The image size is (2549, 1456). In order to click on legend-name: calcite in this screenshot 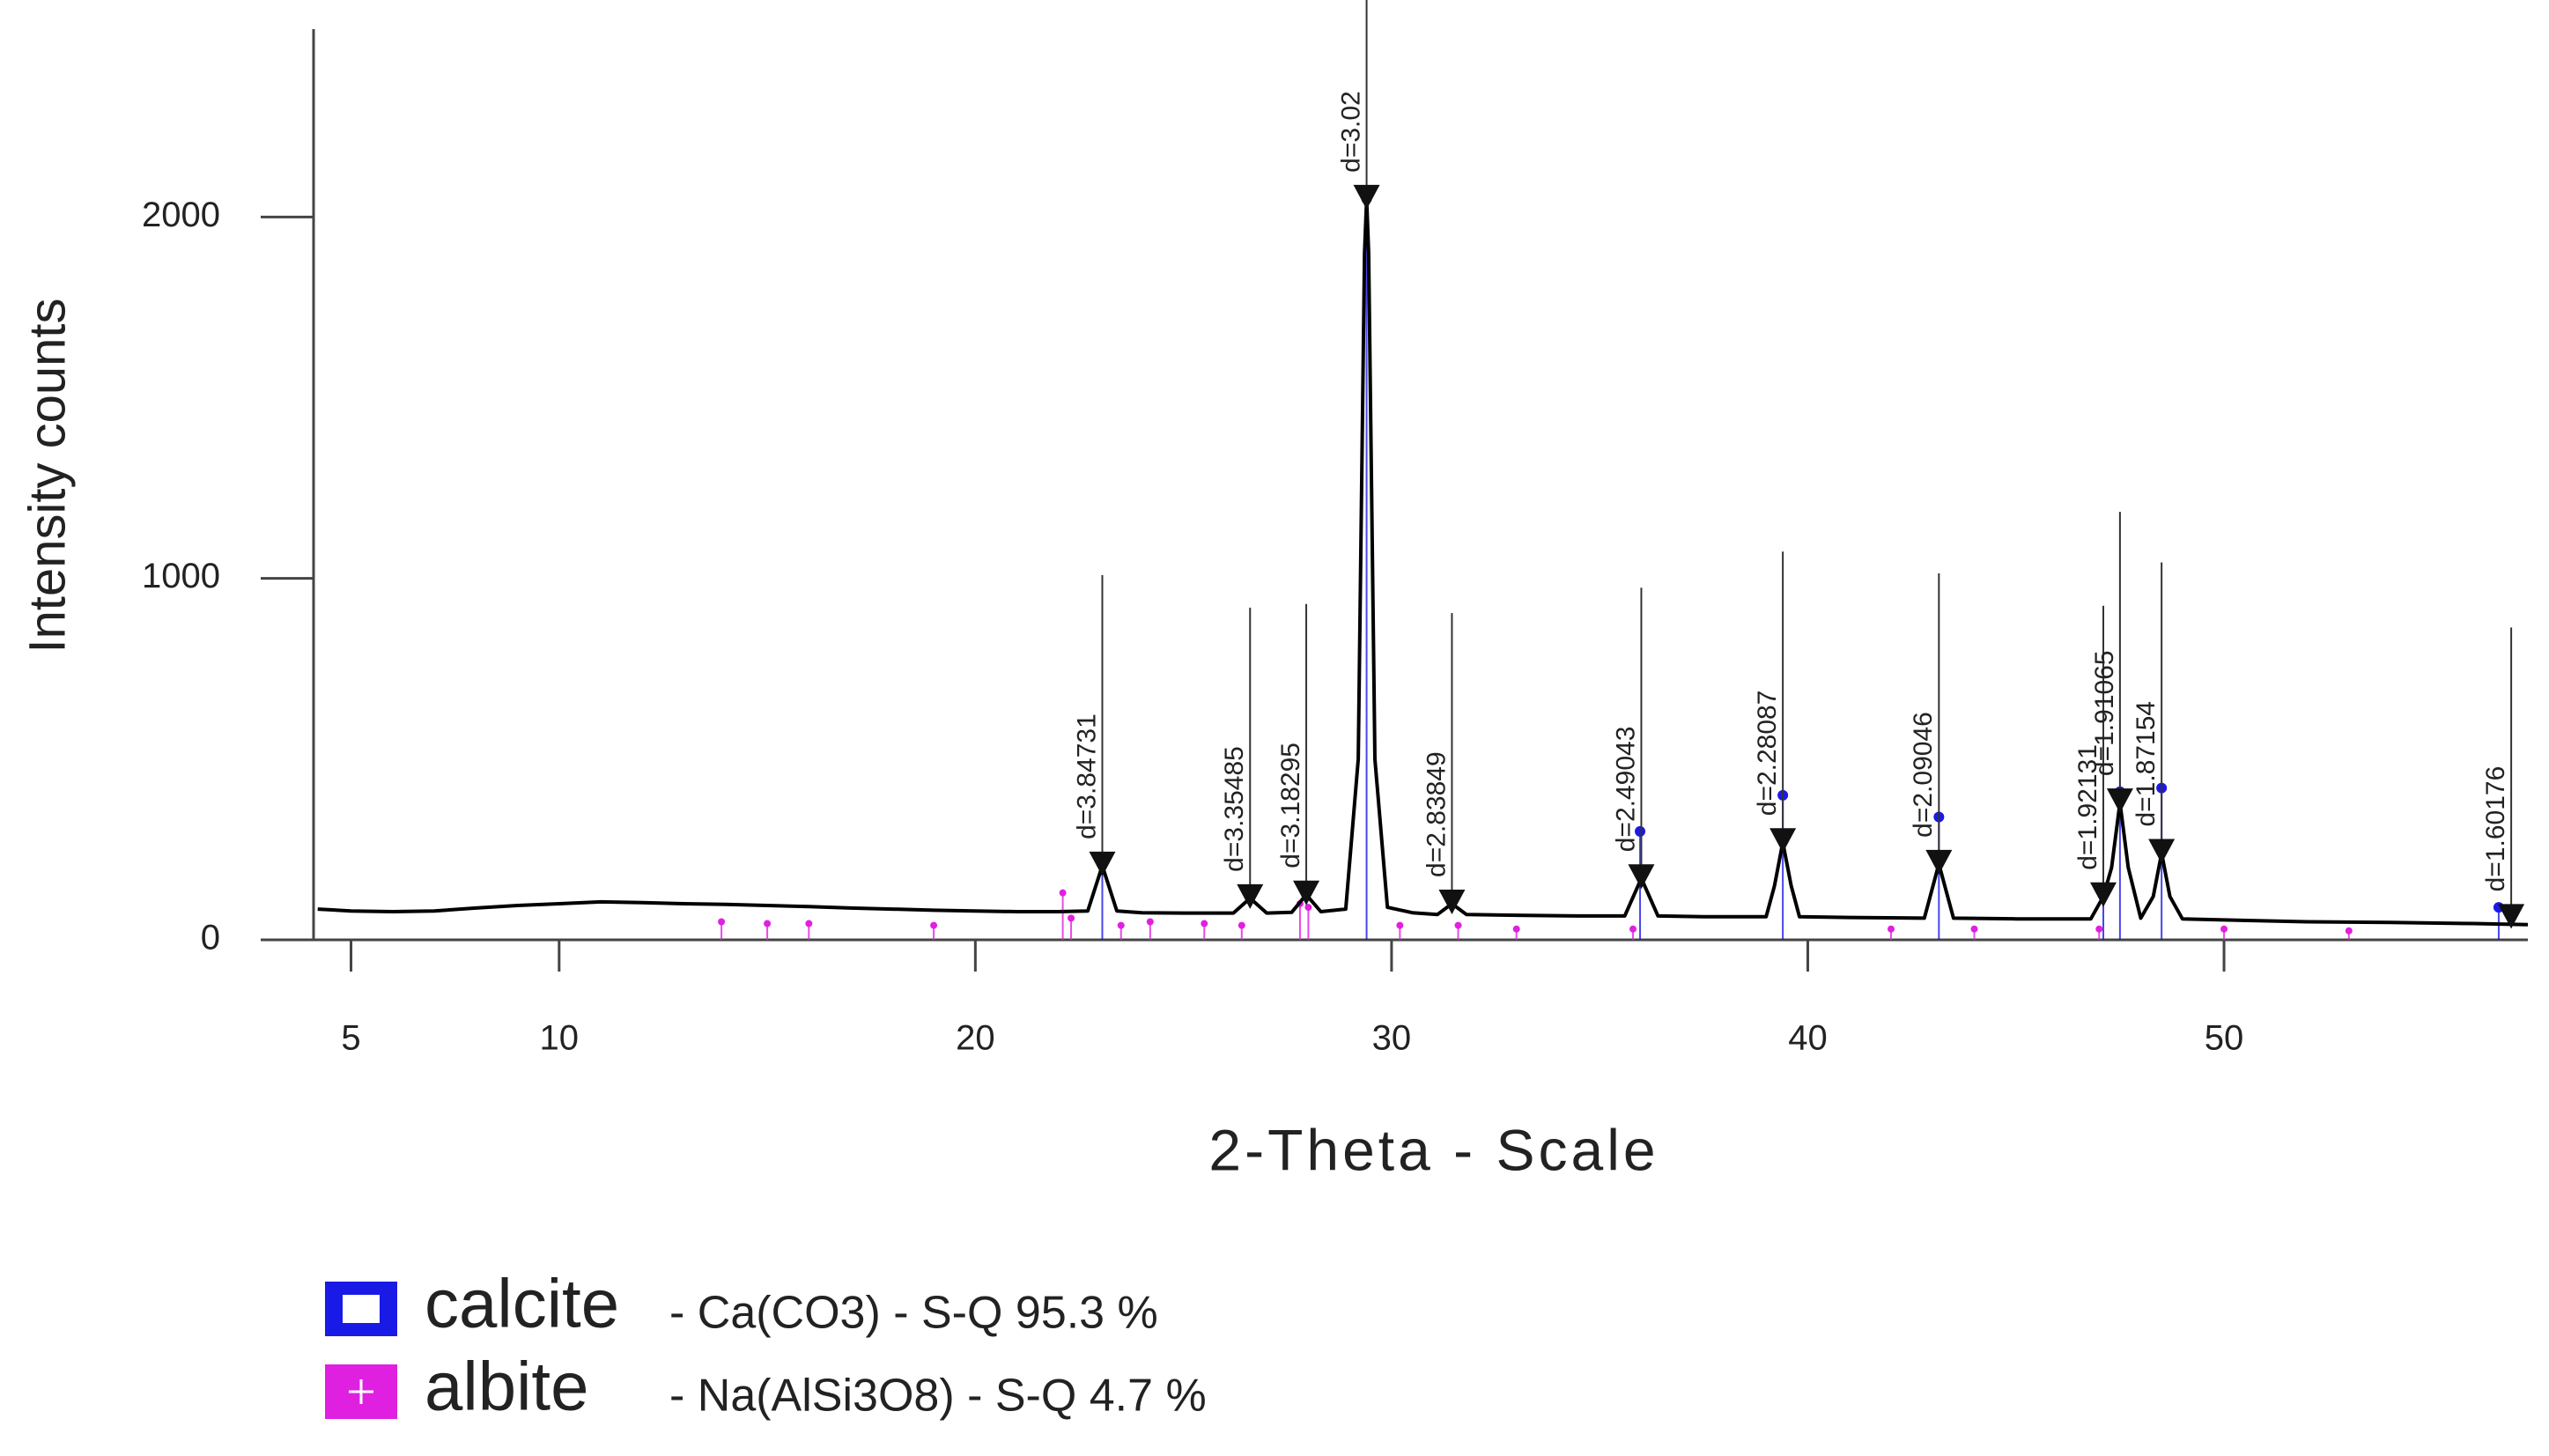, I will do `click(522, 1303)`.